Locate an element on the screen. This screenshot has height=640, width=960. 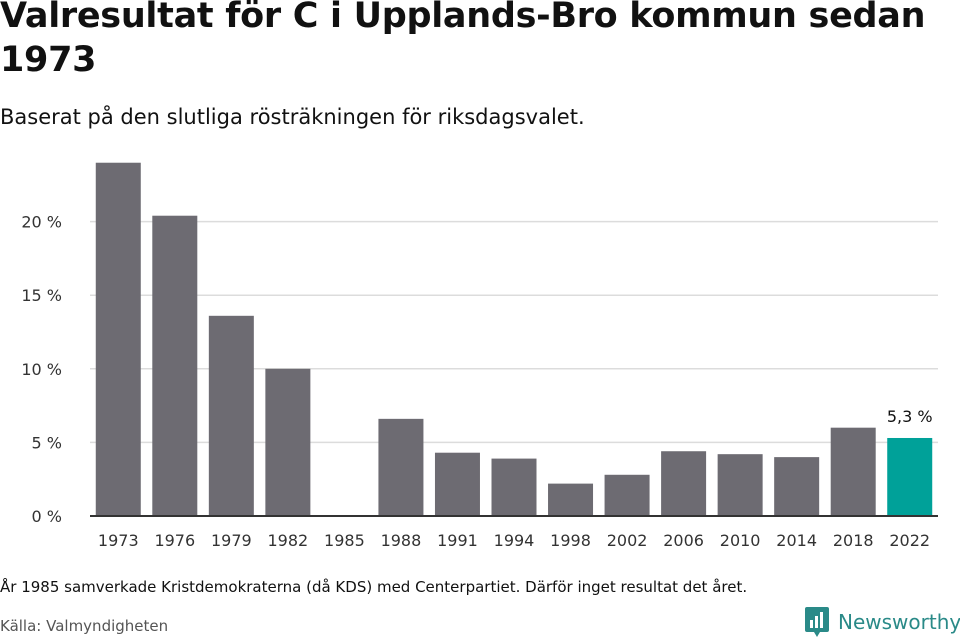
x-tick-label: 2022 is located at coordinates (909, 540).